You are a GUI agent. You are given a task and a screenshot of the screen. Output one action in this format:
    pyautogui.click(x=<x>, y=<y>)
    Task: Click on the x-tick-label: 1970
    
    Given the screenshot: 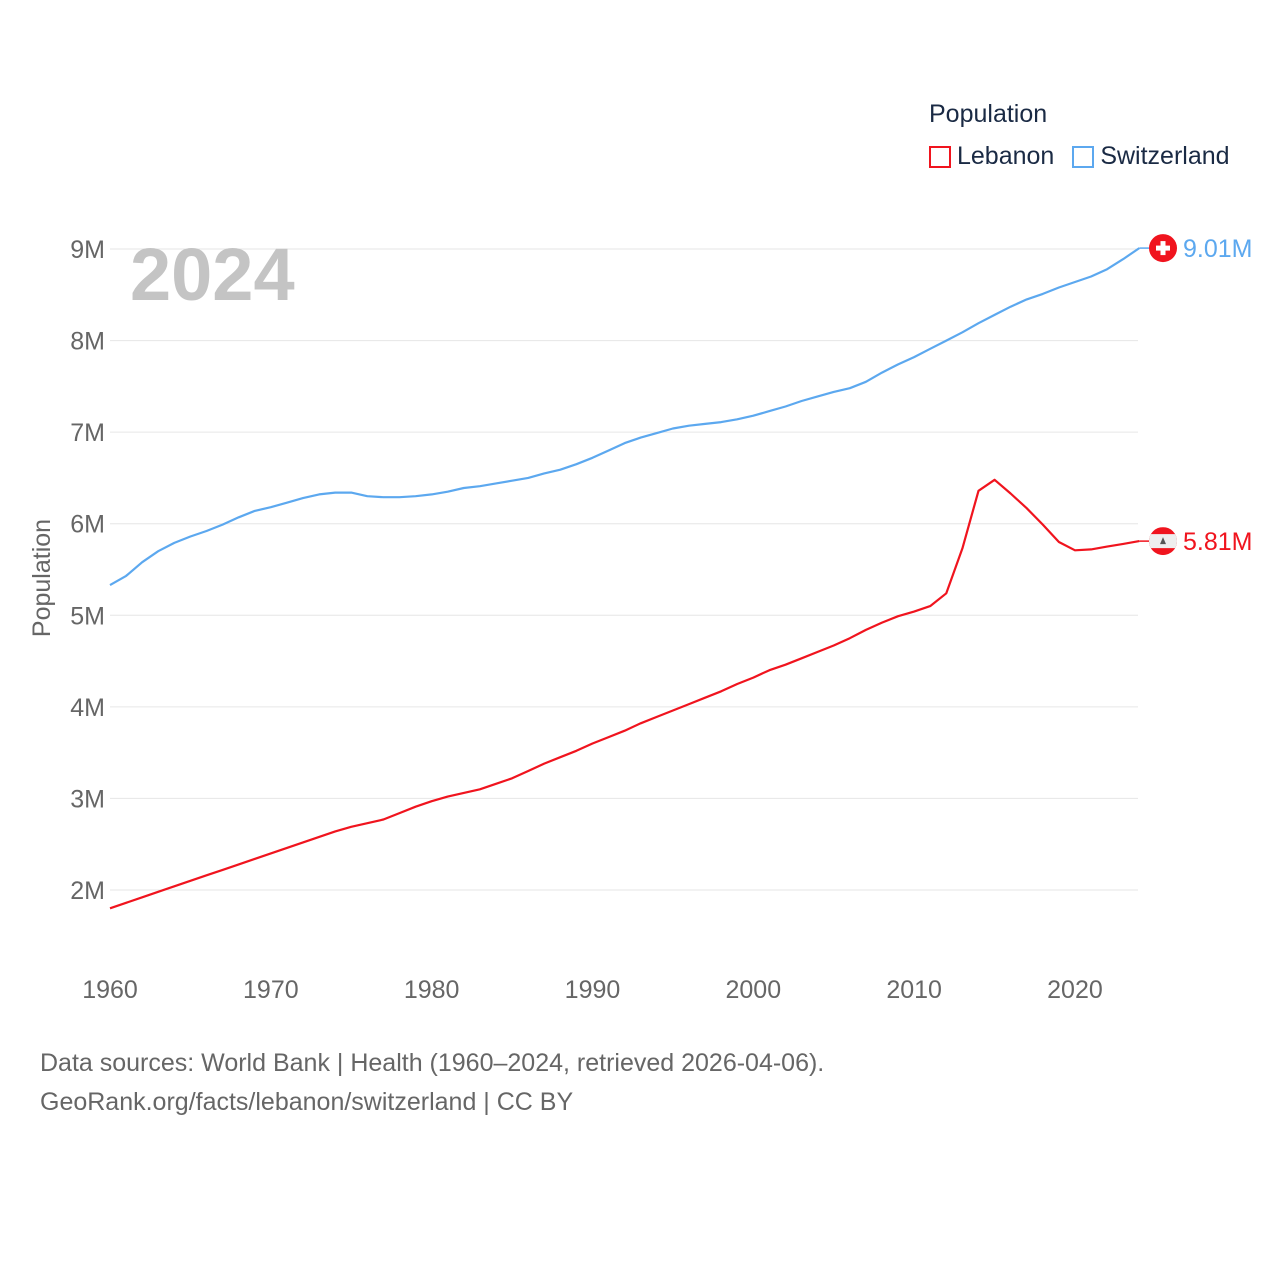 What is the action you would take?
    pyautogui.click(x=271, y=990)
    